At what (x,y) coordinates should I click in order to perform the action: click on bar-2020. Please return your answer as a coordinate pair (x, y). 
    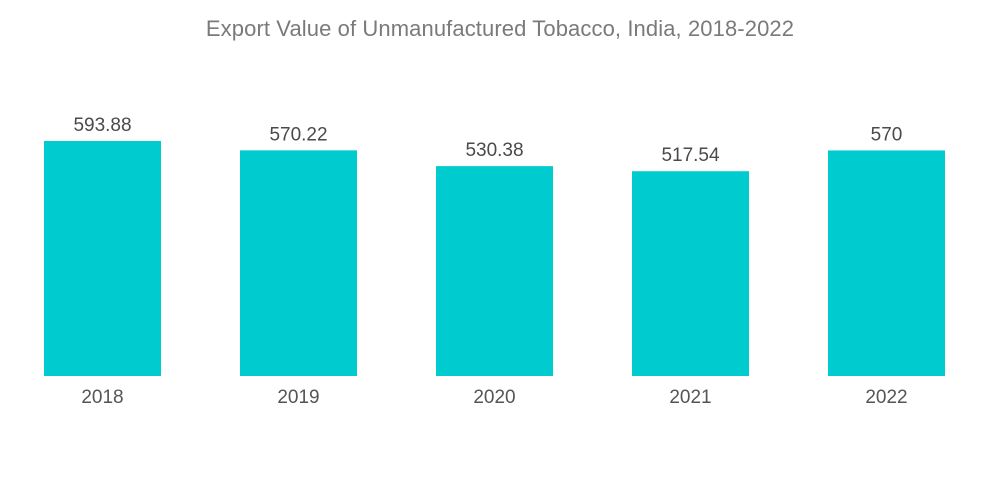
    Looking at the image, I should click on (494, 271).